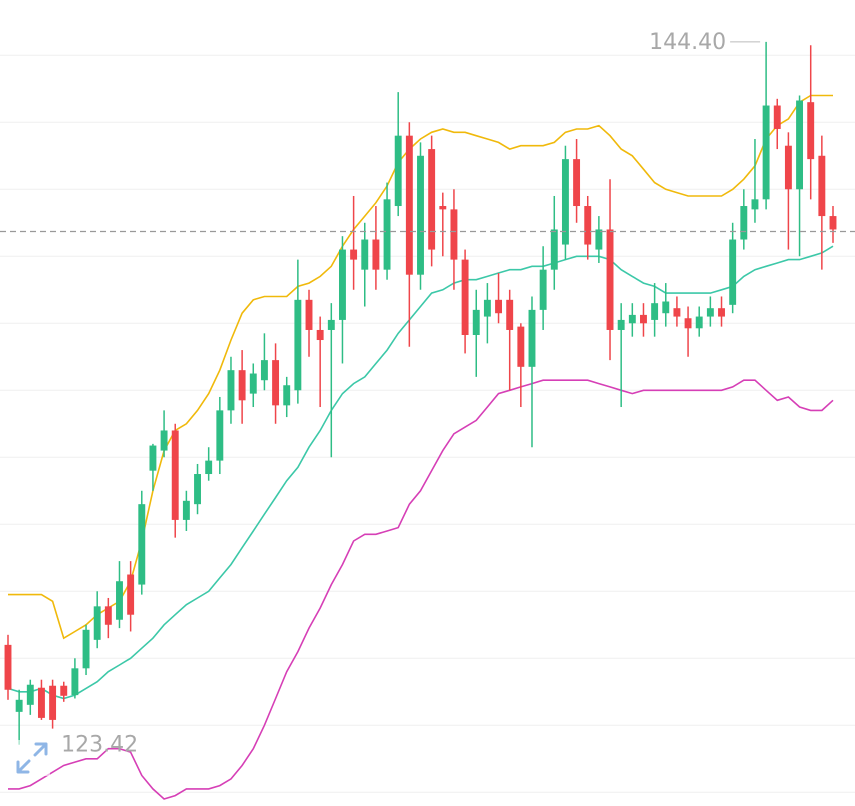  What do you see at coordinates (99, 745) in the screenshot?
I see `annotation-label: 123.42` at bounding box center [99, 745].